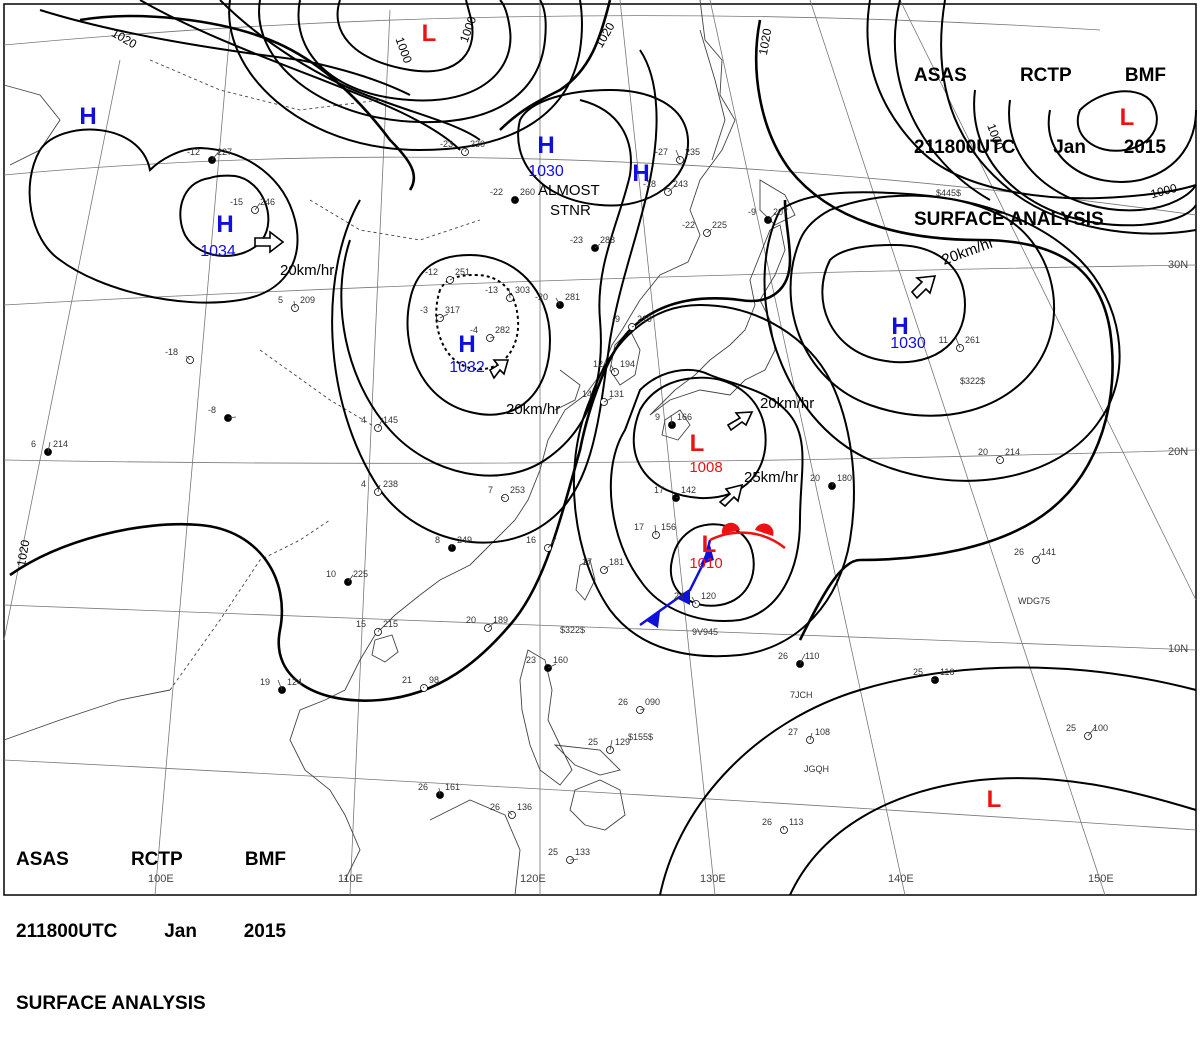  I want to click on footer-month: Jan, so click(180, 931).